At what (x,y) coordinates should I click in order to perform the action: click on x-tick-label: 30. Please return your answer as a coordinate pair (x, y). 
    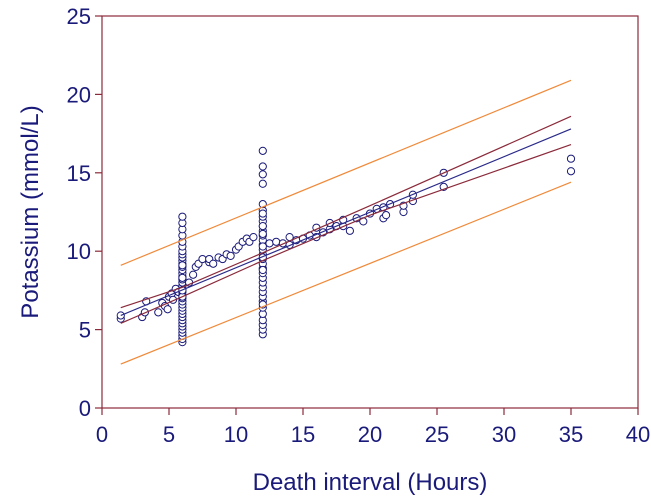
    Looking at the image, I should click on (504, 434).